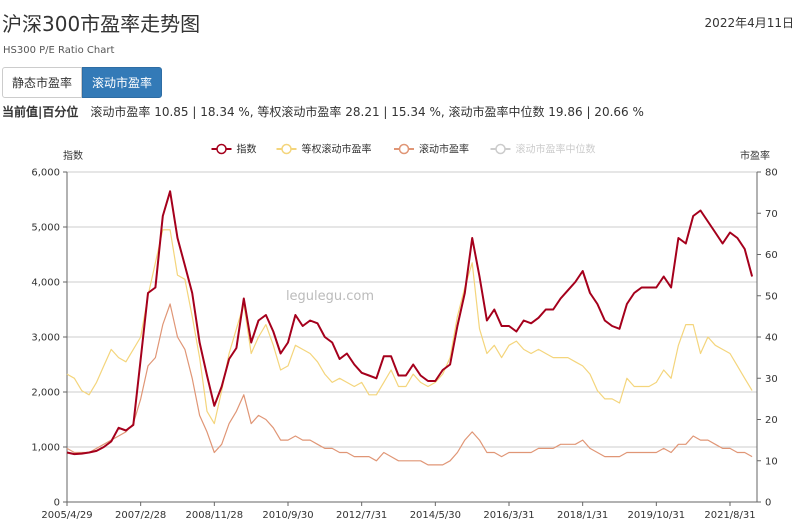 This screenshot has height=521, width=800. What do you see at coordinates (755, 155) in the screenshot?
I see `y2-axis-title: 市盈率` at bounding box center [755, 155].